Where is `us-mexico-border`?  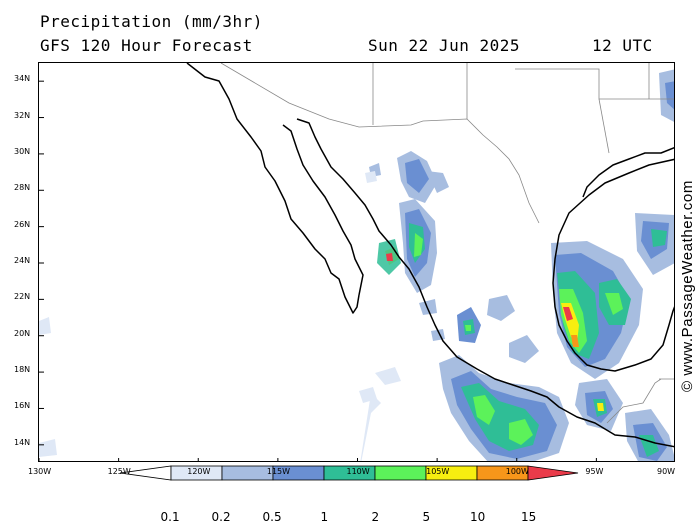
us-mexico-border is located at coordinates (380, 143).